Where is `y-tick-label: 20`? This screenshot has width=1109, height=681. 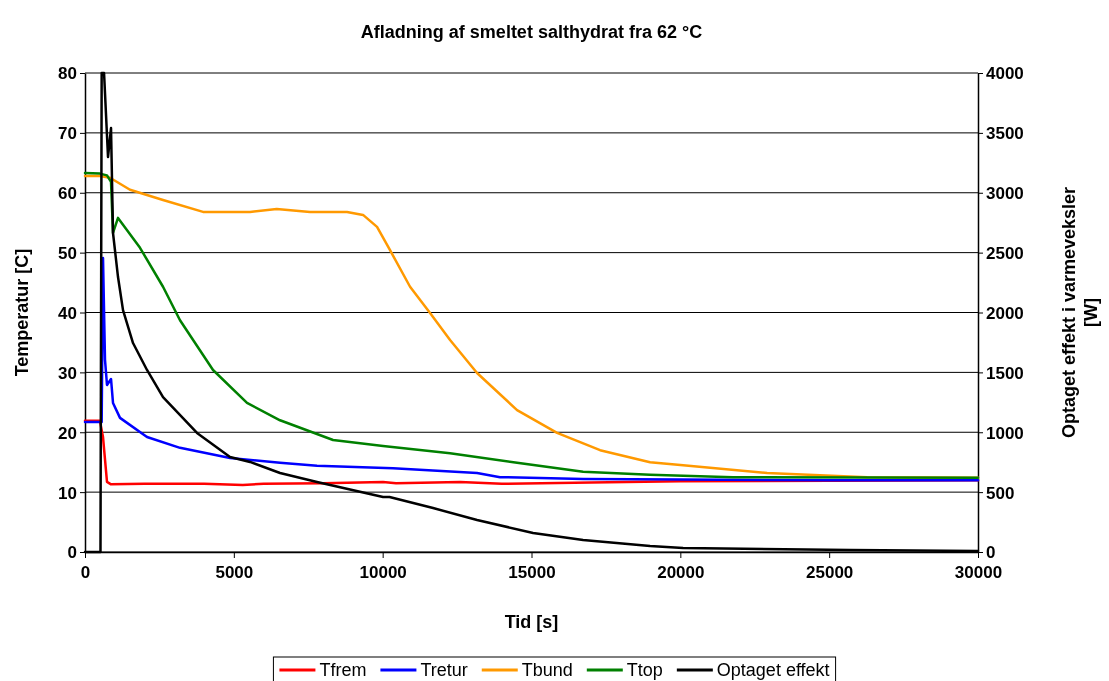 y-tick-label: 20 is located at coordinates (67, 433).